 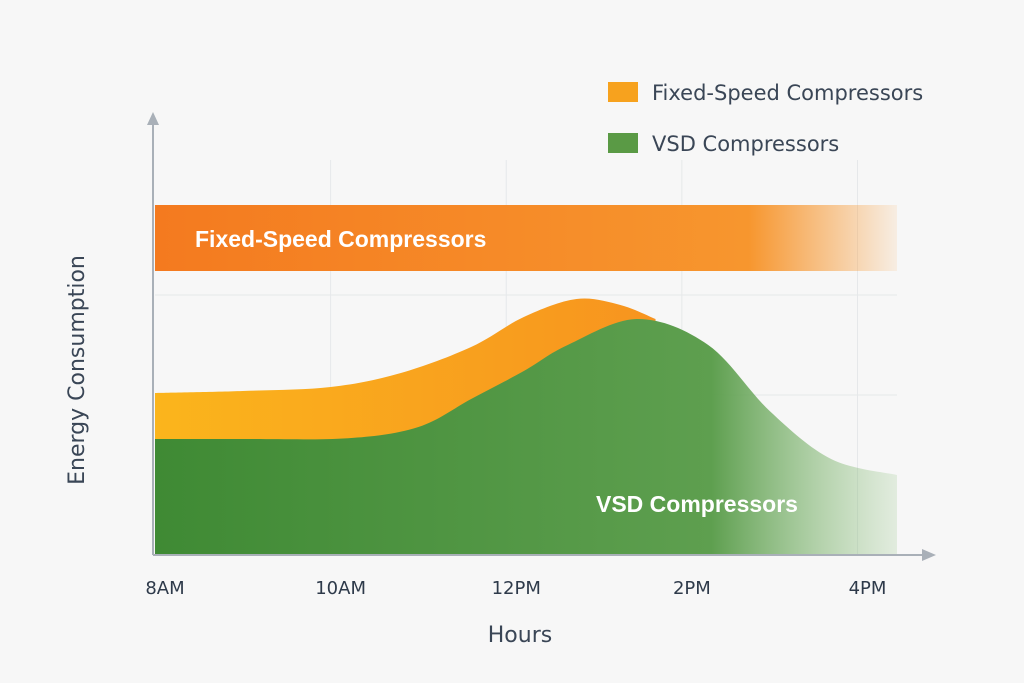 What do you see at coordinates (516, 588) in the screenshot?
I see `x-tick-label: 12PM` at bounding box center [516, 588].